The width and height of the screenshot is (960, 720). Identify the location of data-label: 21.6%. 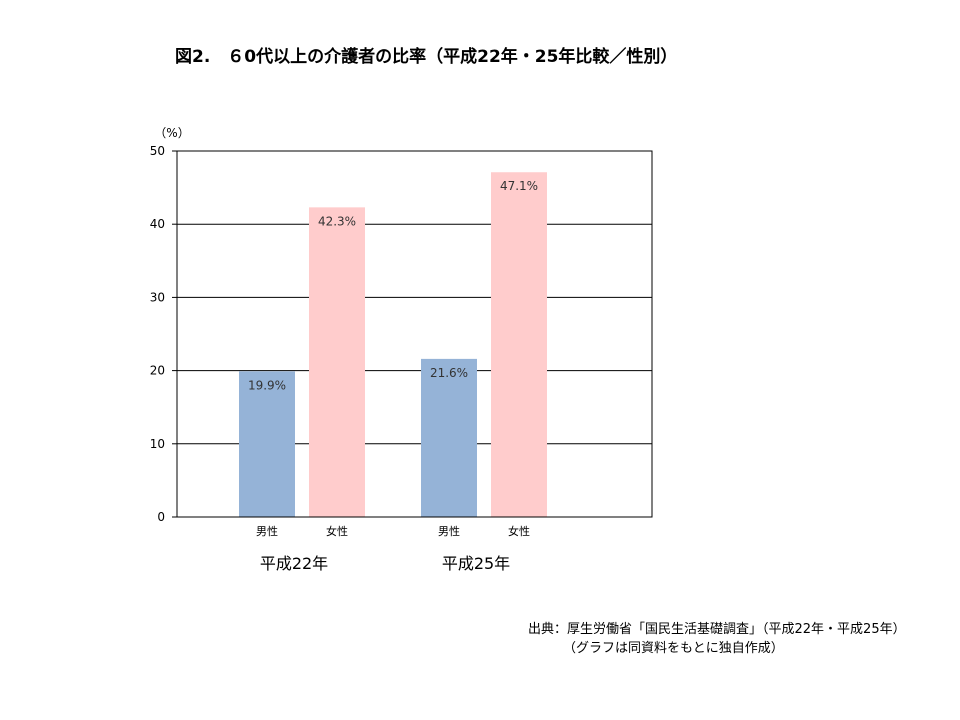
(449, 373).